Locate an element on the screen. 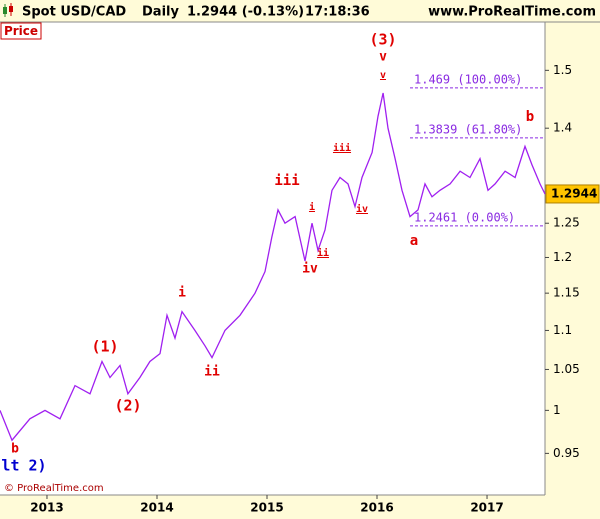 The height and width of the screenshot is (519, 600). panel-label-box is located at coordinates (21, 31).